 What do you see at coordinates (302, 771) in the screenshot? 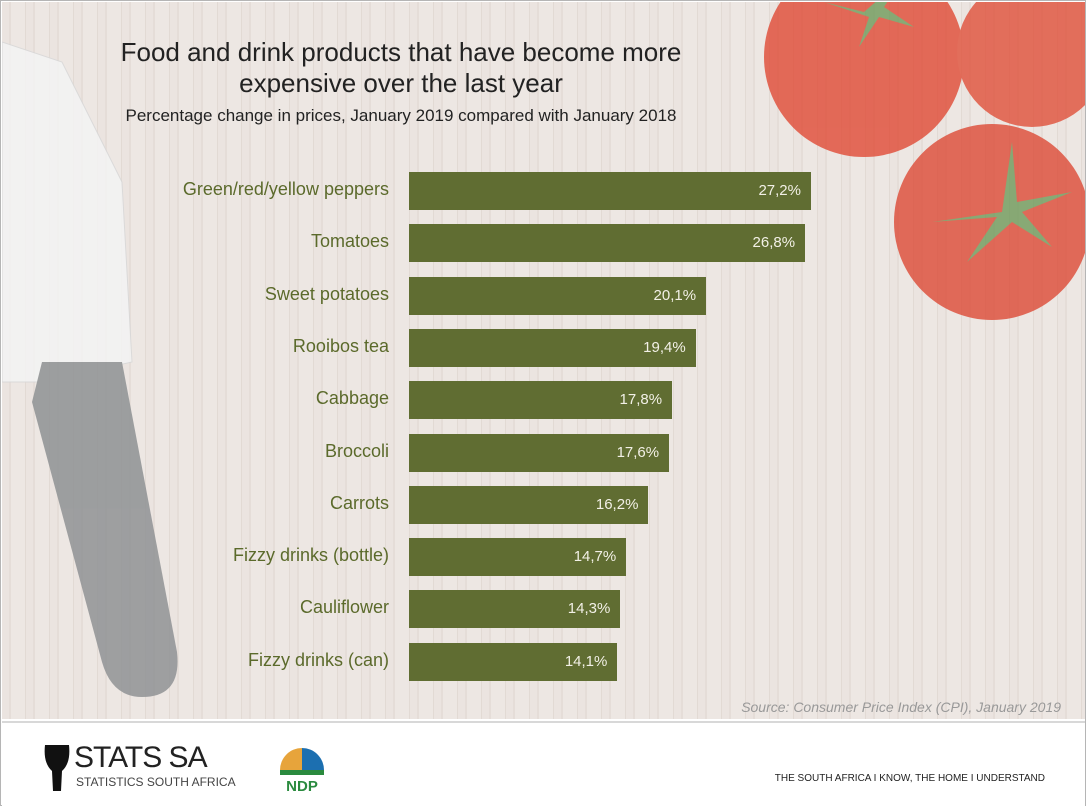
I see `ndp-2030-logo-icon: NDP` at bounding box center [302, 771].